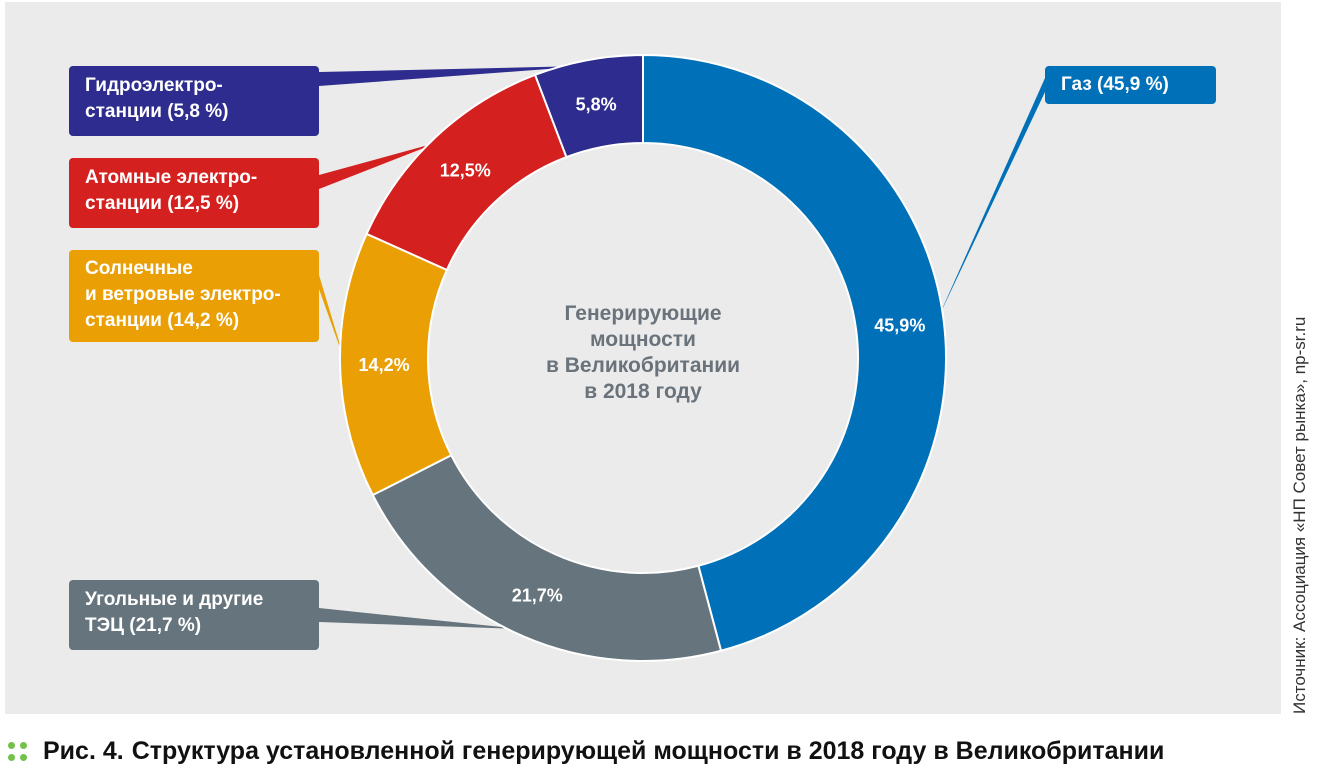 This screenshot has height=779, width=1321. I want to click on caption-marker-icon, so click(17, 751).